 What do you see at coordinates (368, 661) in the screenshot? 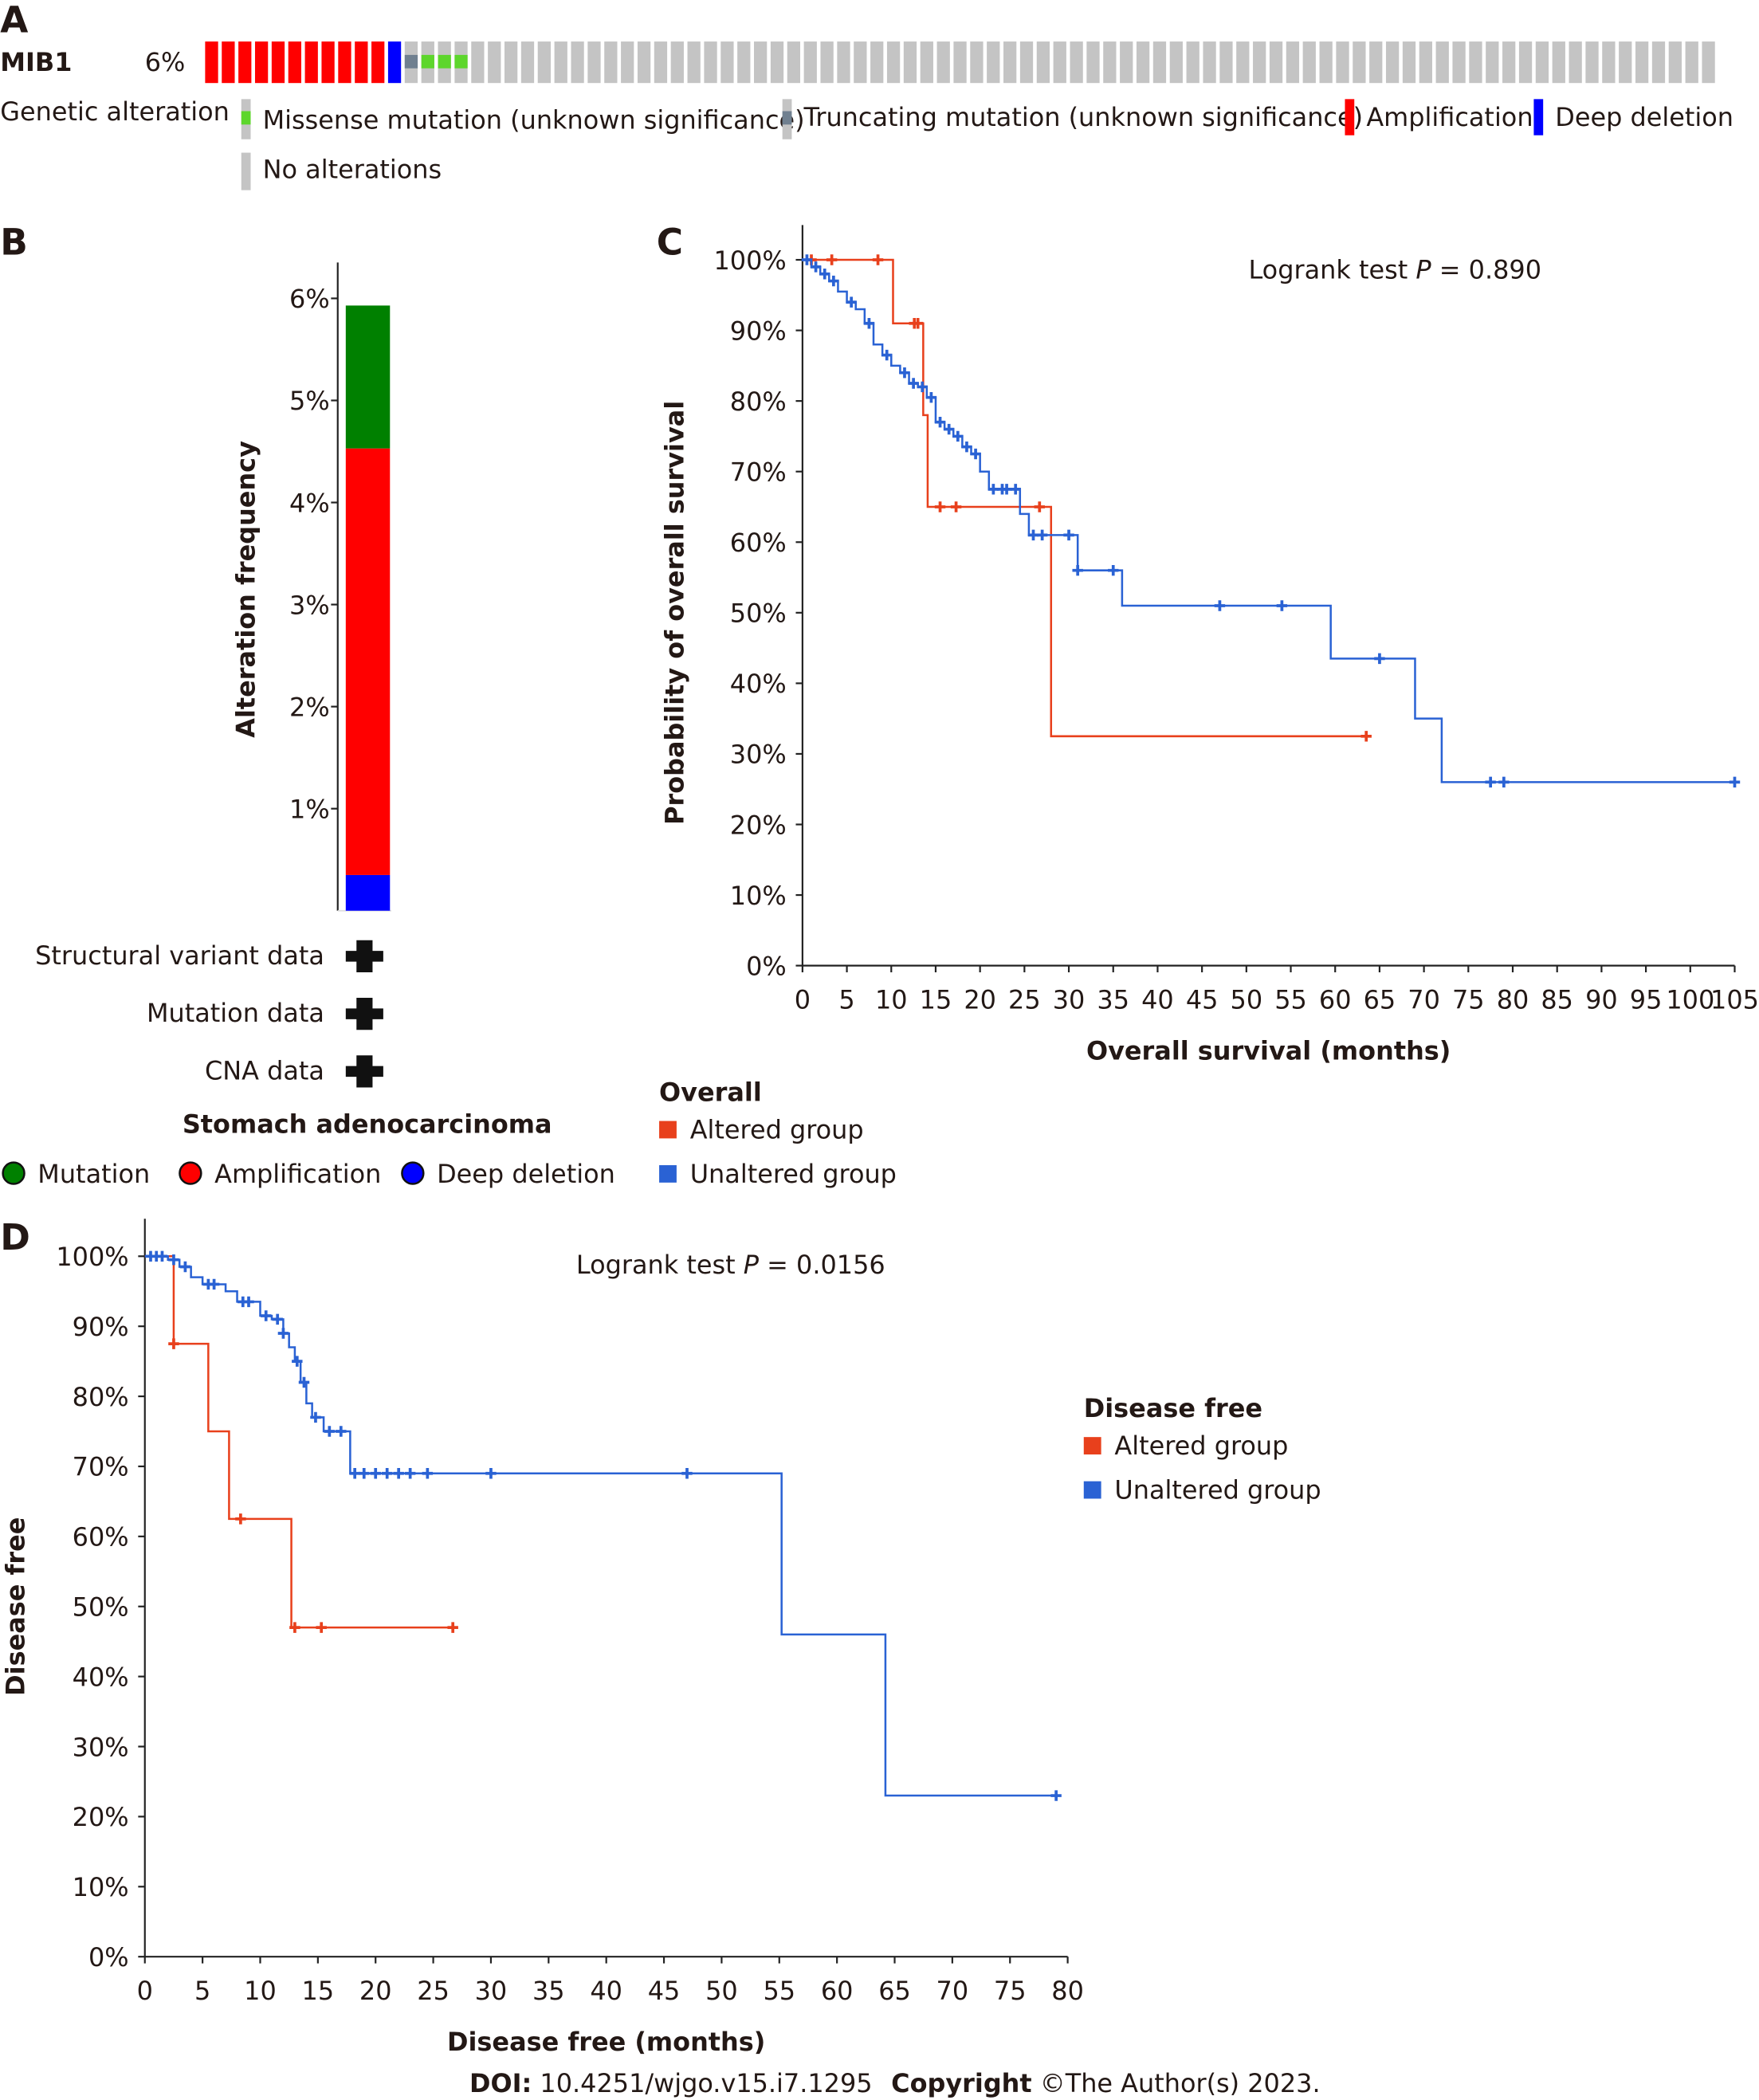
I see `bar-amplification` at bounding box center [368, 661].